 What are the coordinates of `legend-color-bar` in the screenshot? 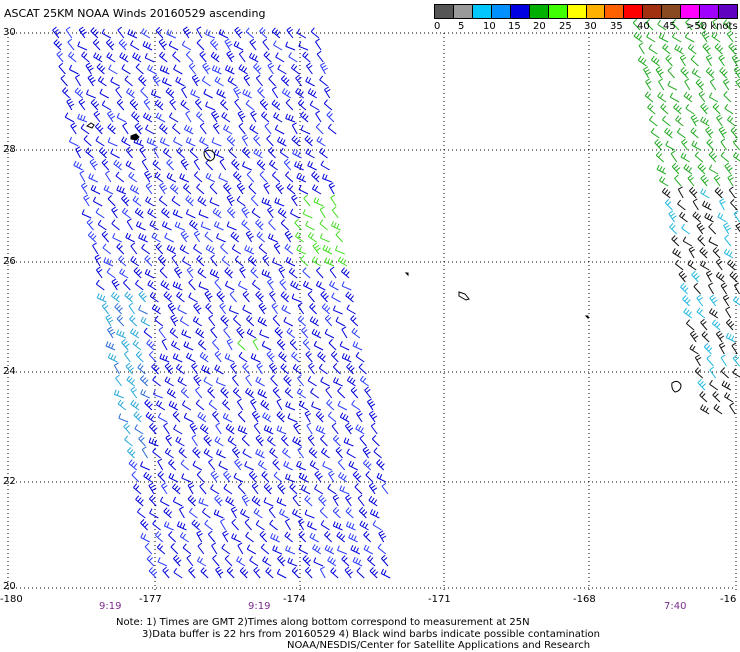 It's located at (586, 11).